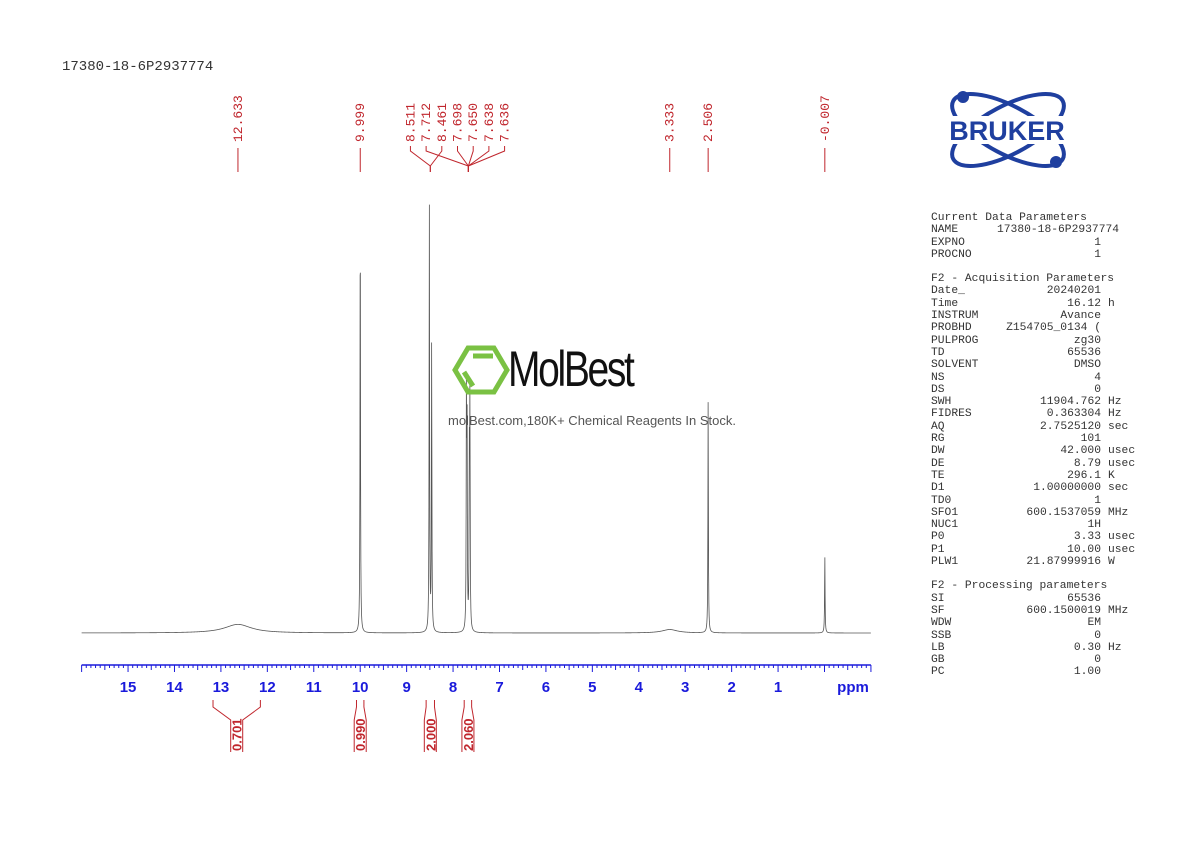 This screenshot has height=842, width=1190. What do you see at coordinates (948, 291) in the screenshot?
I see `param-key: Date_` at bounding box center [948, 291].